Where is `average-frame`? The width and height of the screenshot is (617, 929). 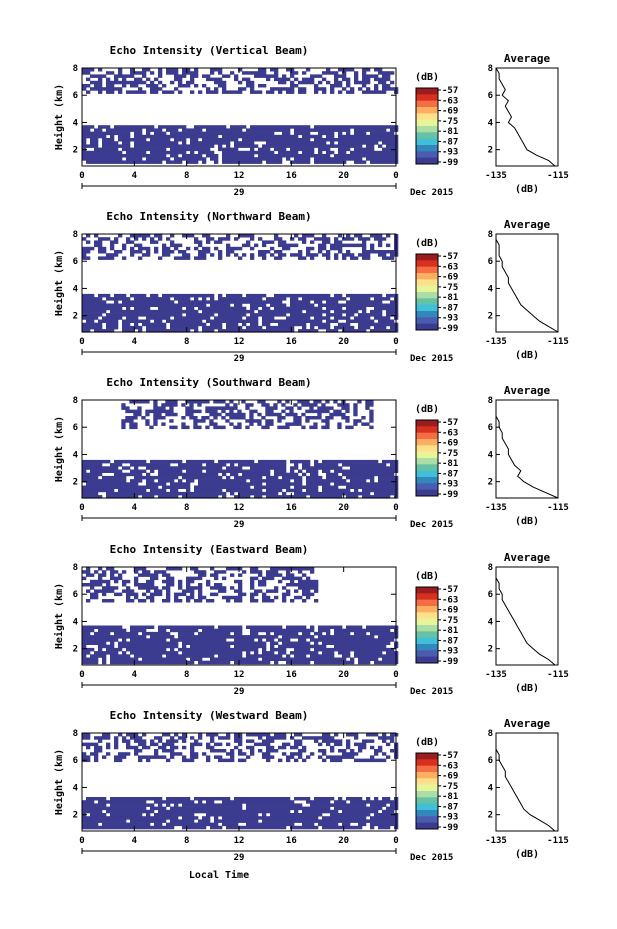
average-frame is located at coordinates (527, 449).